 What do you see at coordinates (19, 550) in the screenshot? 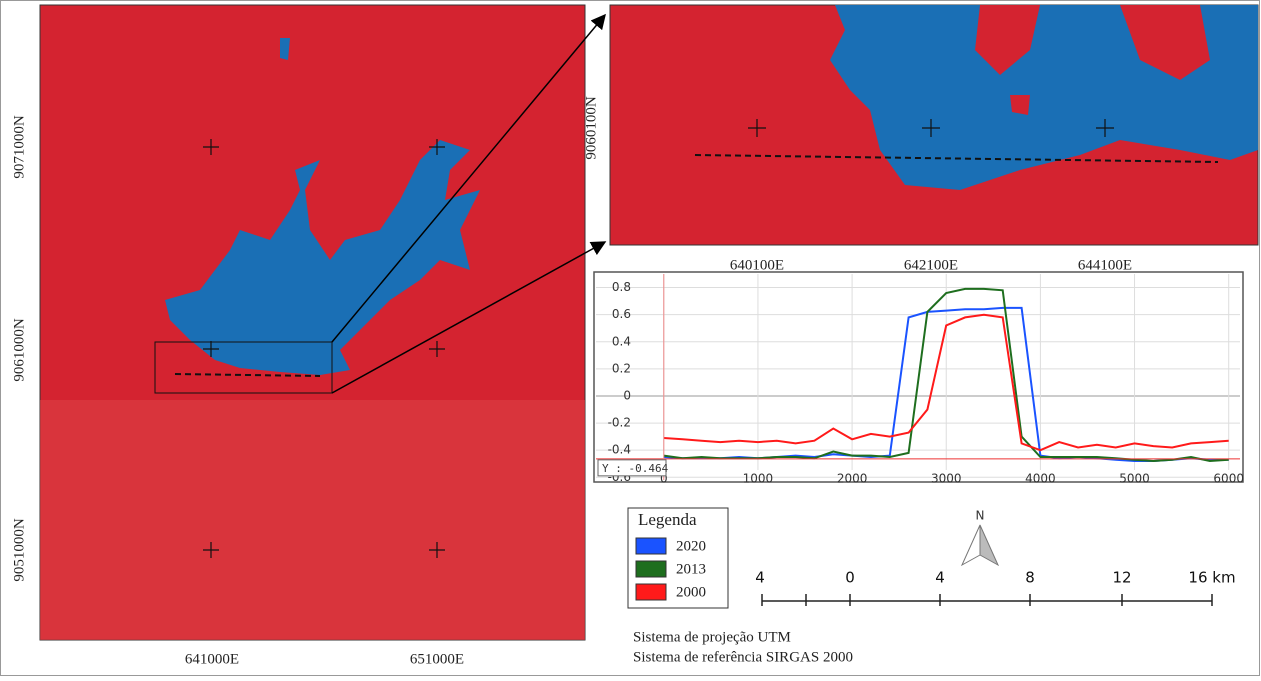
I see `y-label: 9051000N` at bounding box center [19, 550].